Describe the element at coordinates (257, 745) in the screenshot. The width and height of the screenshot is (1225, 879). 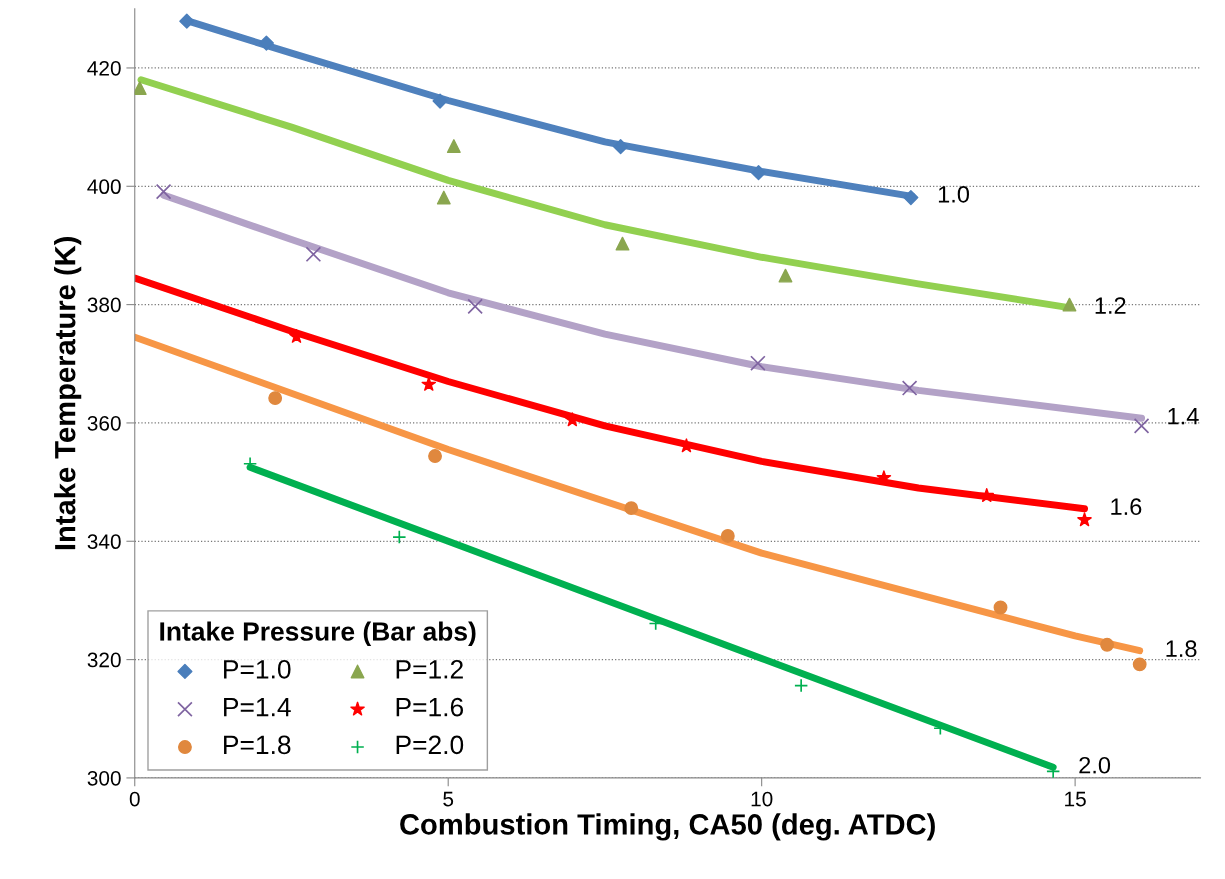
I see `legend-label: P=1.8` at that location.